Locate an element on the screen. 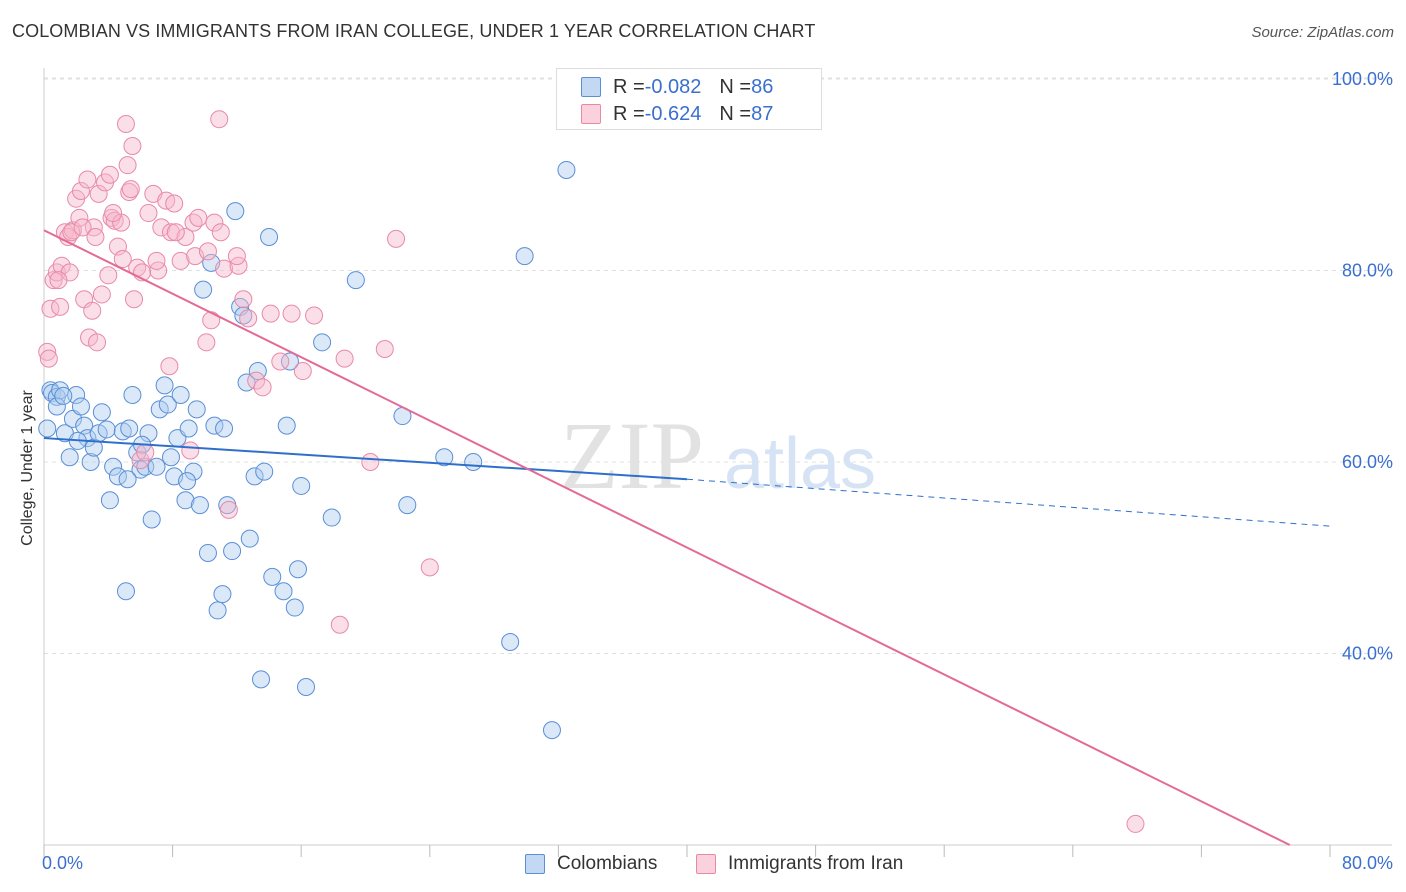 The width and height of the screenshot is (1406, 892). legend-n-value: 87 is located at coordinates (762, 113).